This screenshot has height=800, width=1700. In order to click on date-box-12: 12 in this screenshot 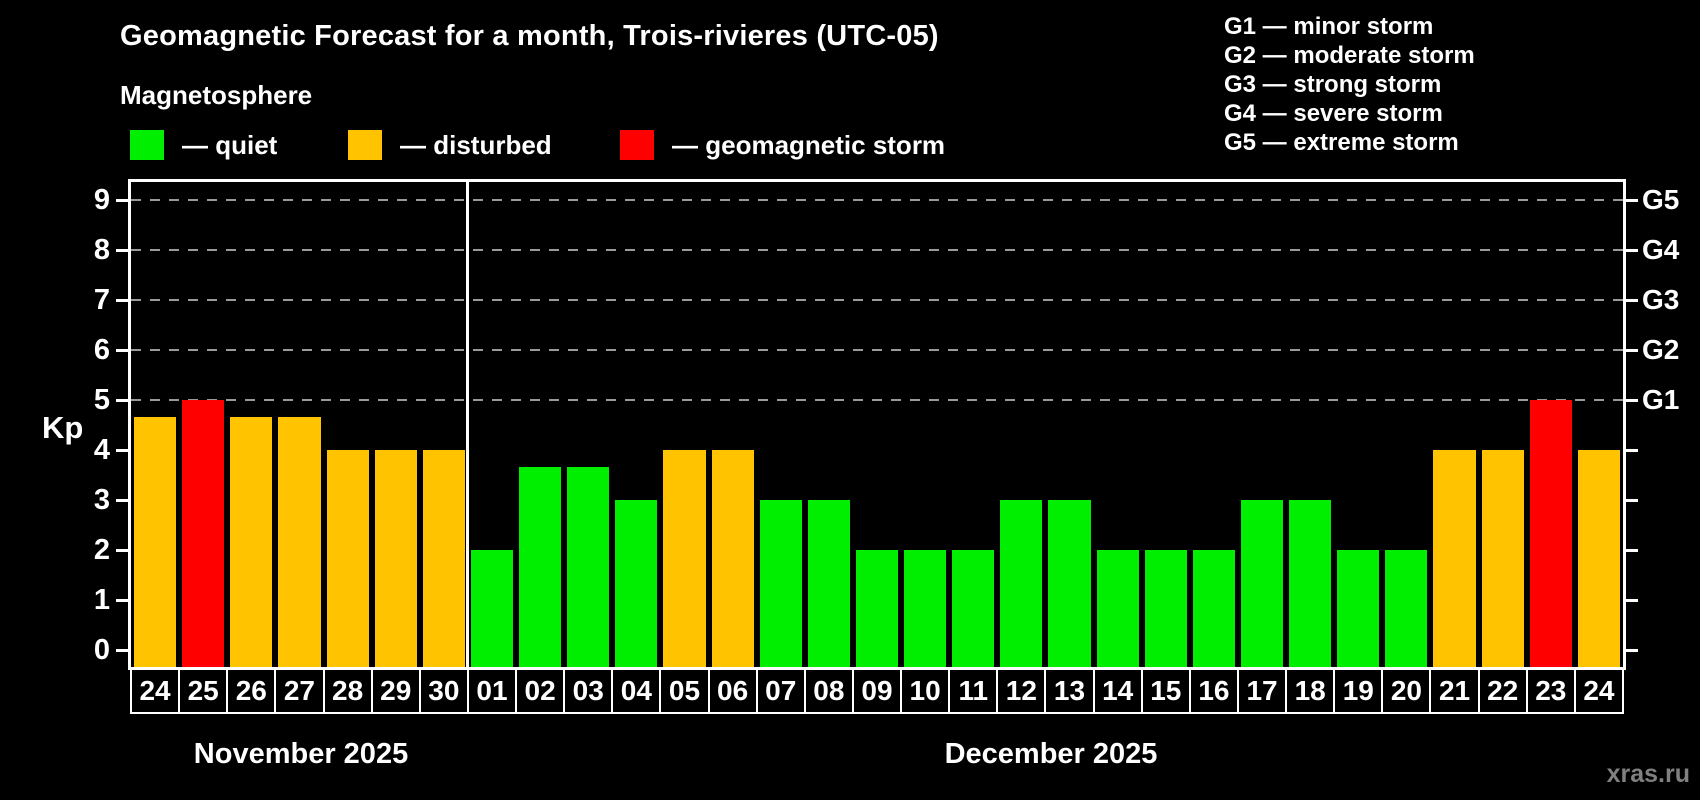, I will do `click(1021, 691)`.